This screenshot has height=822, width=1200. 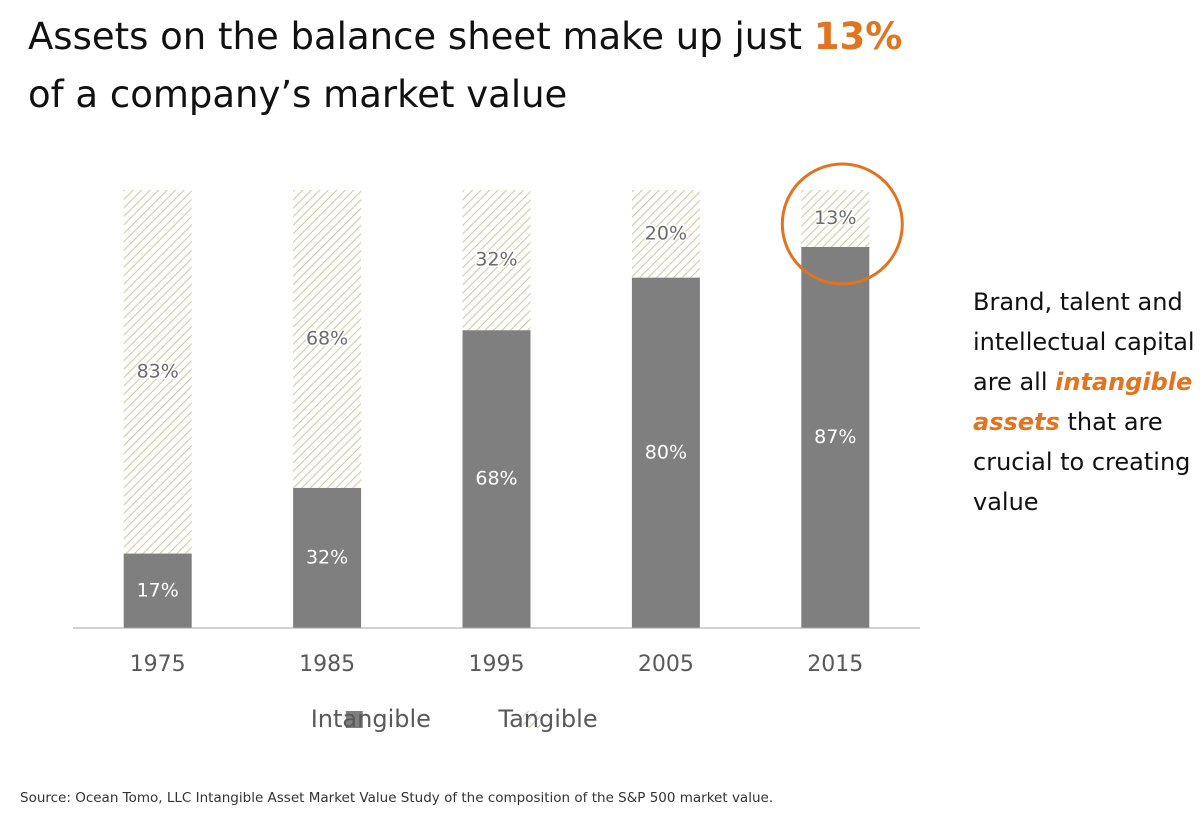 I want to click on title-rest: of a company’s market value, so click(x=298, y=94).